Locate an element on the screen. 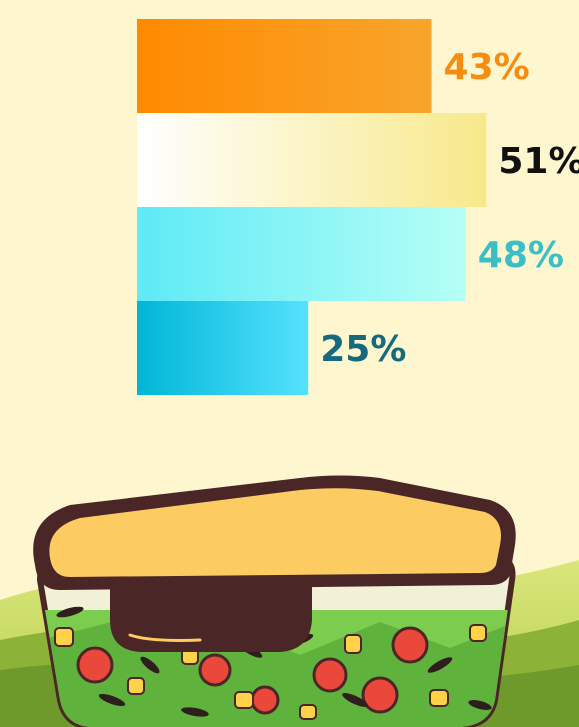 Image resolution: width=579 pixels, height=727 pixels. bar-value-label-3: 48% is located at coordinates (521, 255).